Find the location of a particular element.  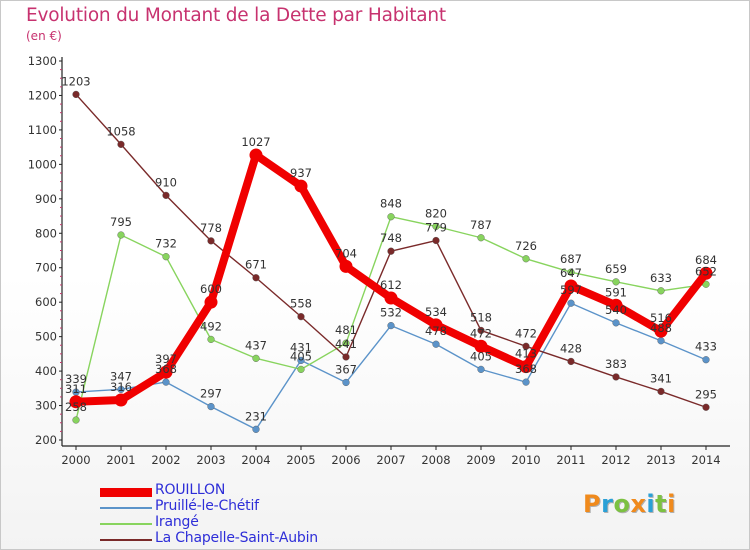

data-label: 431 is located at coordinates (301, 347).